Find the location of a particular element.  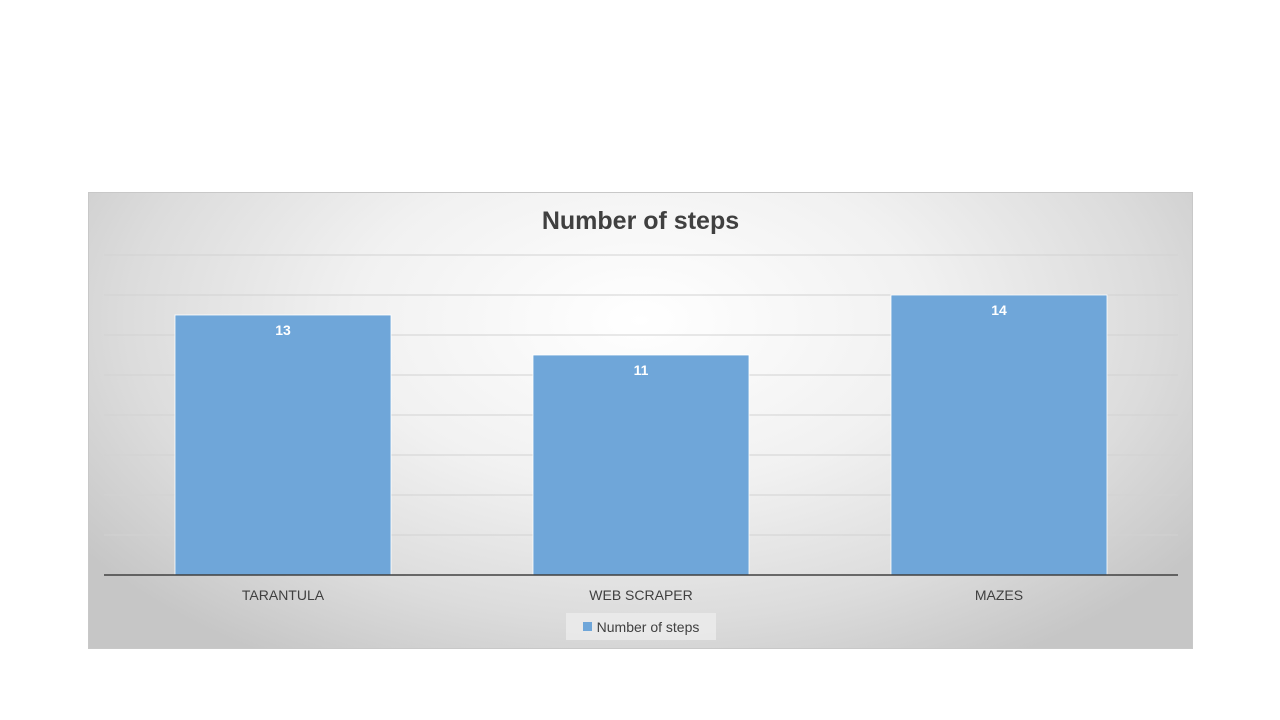

data-label: 11 is located at coordinates (641, 370).